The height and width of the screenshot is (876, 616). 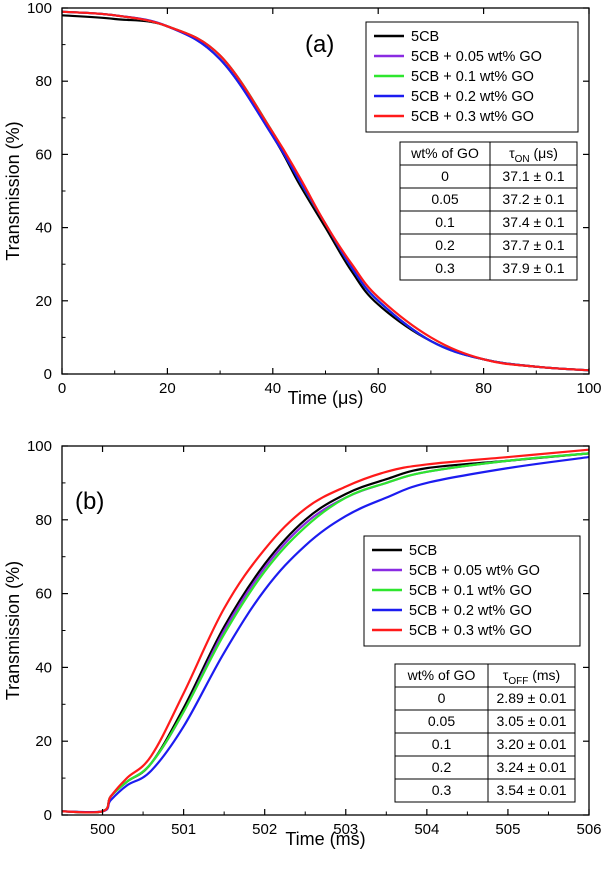 What do you see at coordinates (483, 388) in the screenshot?
I see `x-tick-label: 80` at bounding box center [483, 388].